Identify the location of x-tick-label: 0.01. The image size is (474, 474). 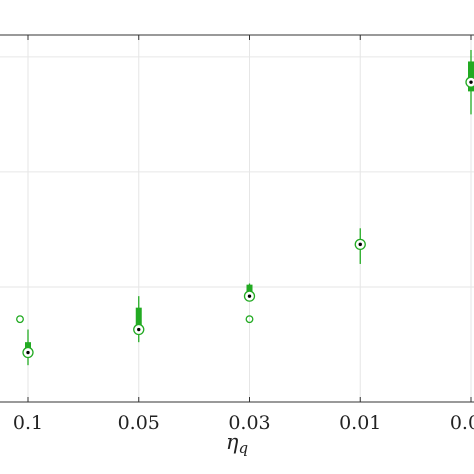
(360, 423).